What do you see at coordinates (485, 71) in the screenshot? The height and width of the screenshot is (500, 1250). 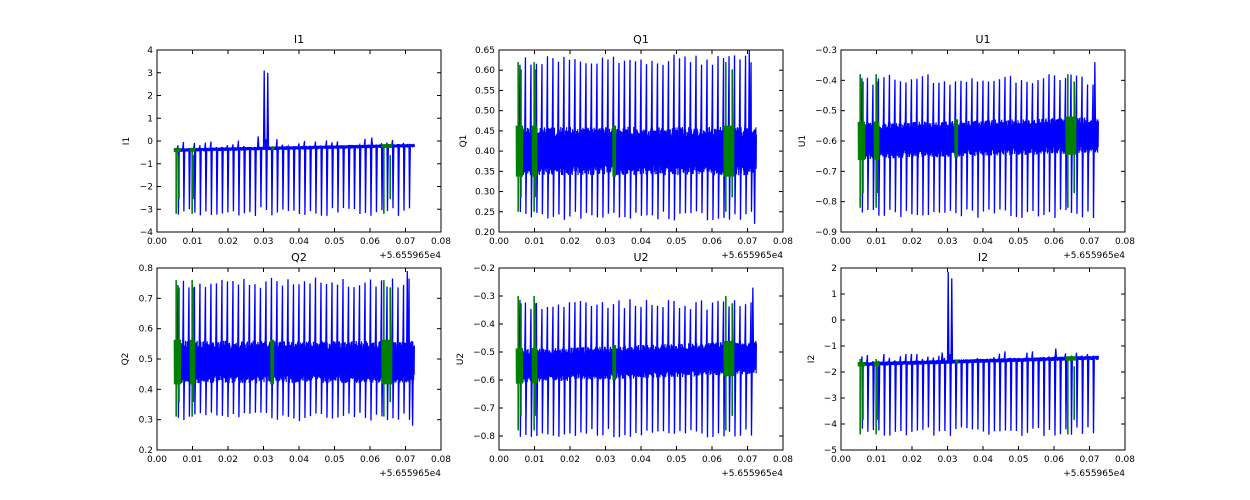 I see `y-tick-label: 0.60` at bounding box center [485, 71].